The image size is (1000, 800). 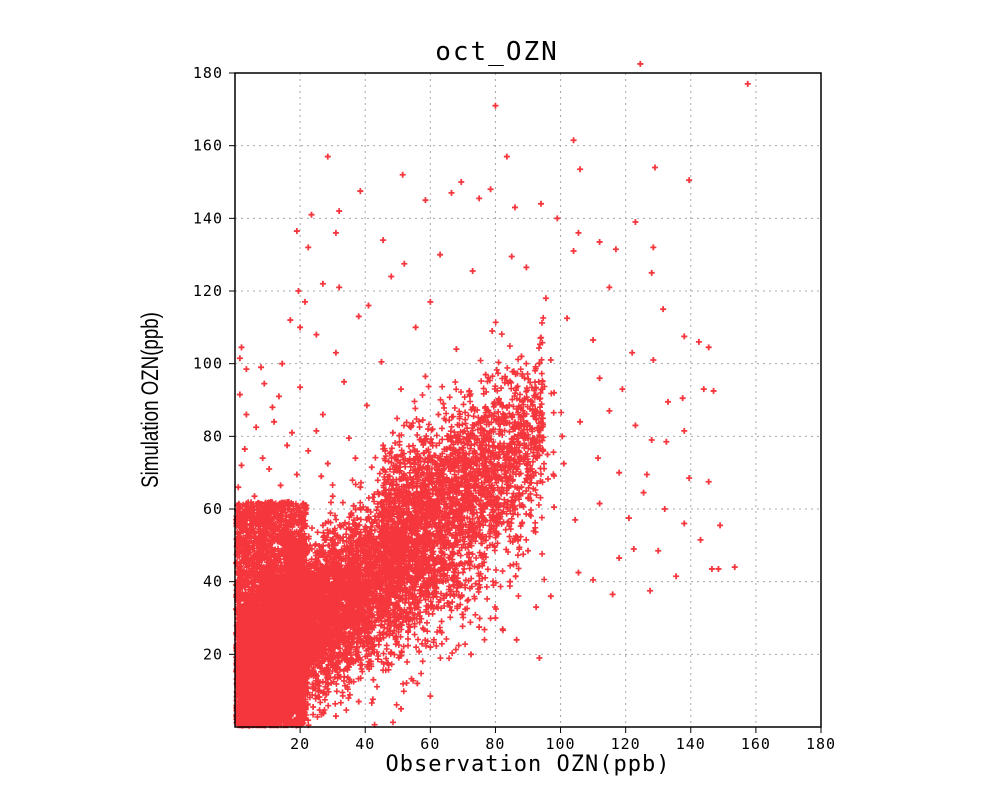 I want to click on y-tick-label: 140, so click(x=208, y=218).